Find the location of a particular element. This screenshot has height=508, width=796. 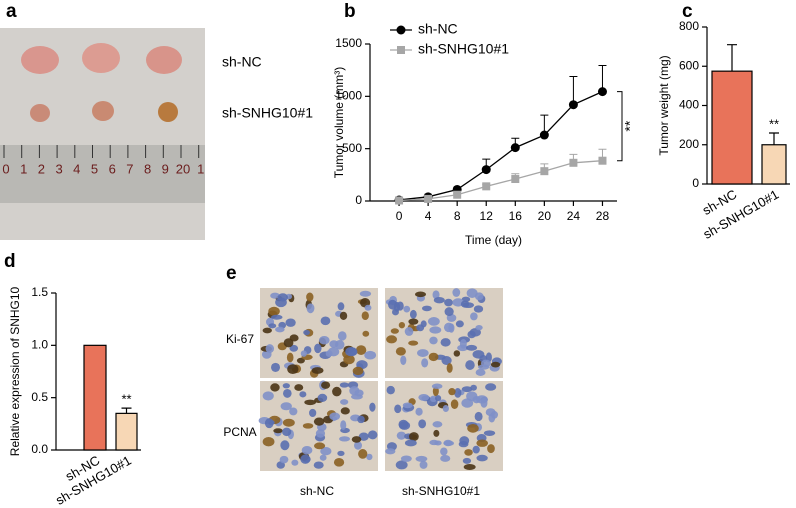

row-label: Ki-67 is located at coordinates (240, 339).